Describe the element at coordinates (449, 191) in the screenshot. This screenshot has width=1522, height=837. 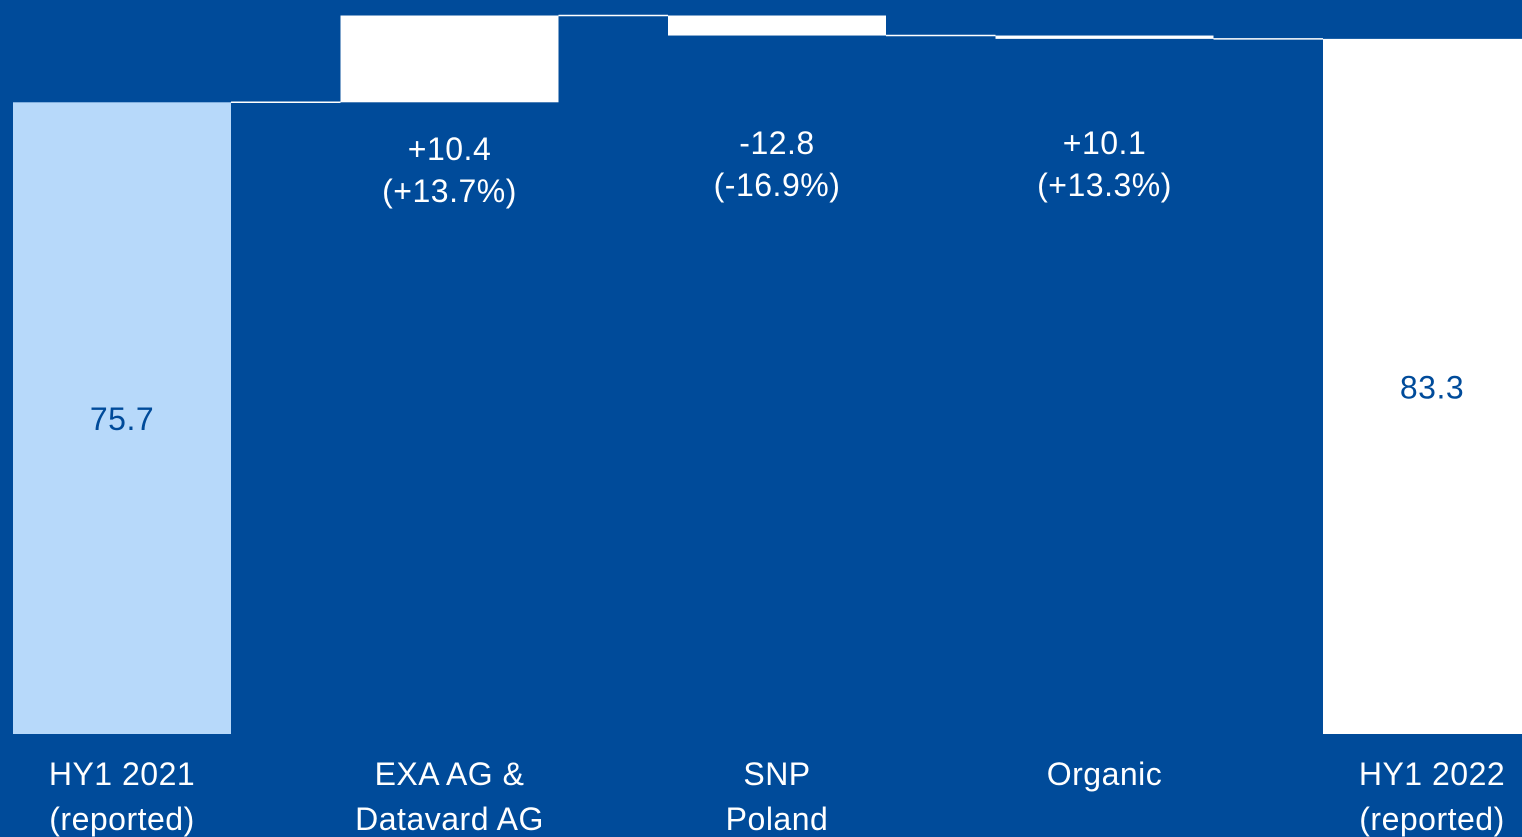
I see `value-label-2-line-2: (+13.7%)` at that location.